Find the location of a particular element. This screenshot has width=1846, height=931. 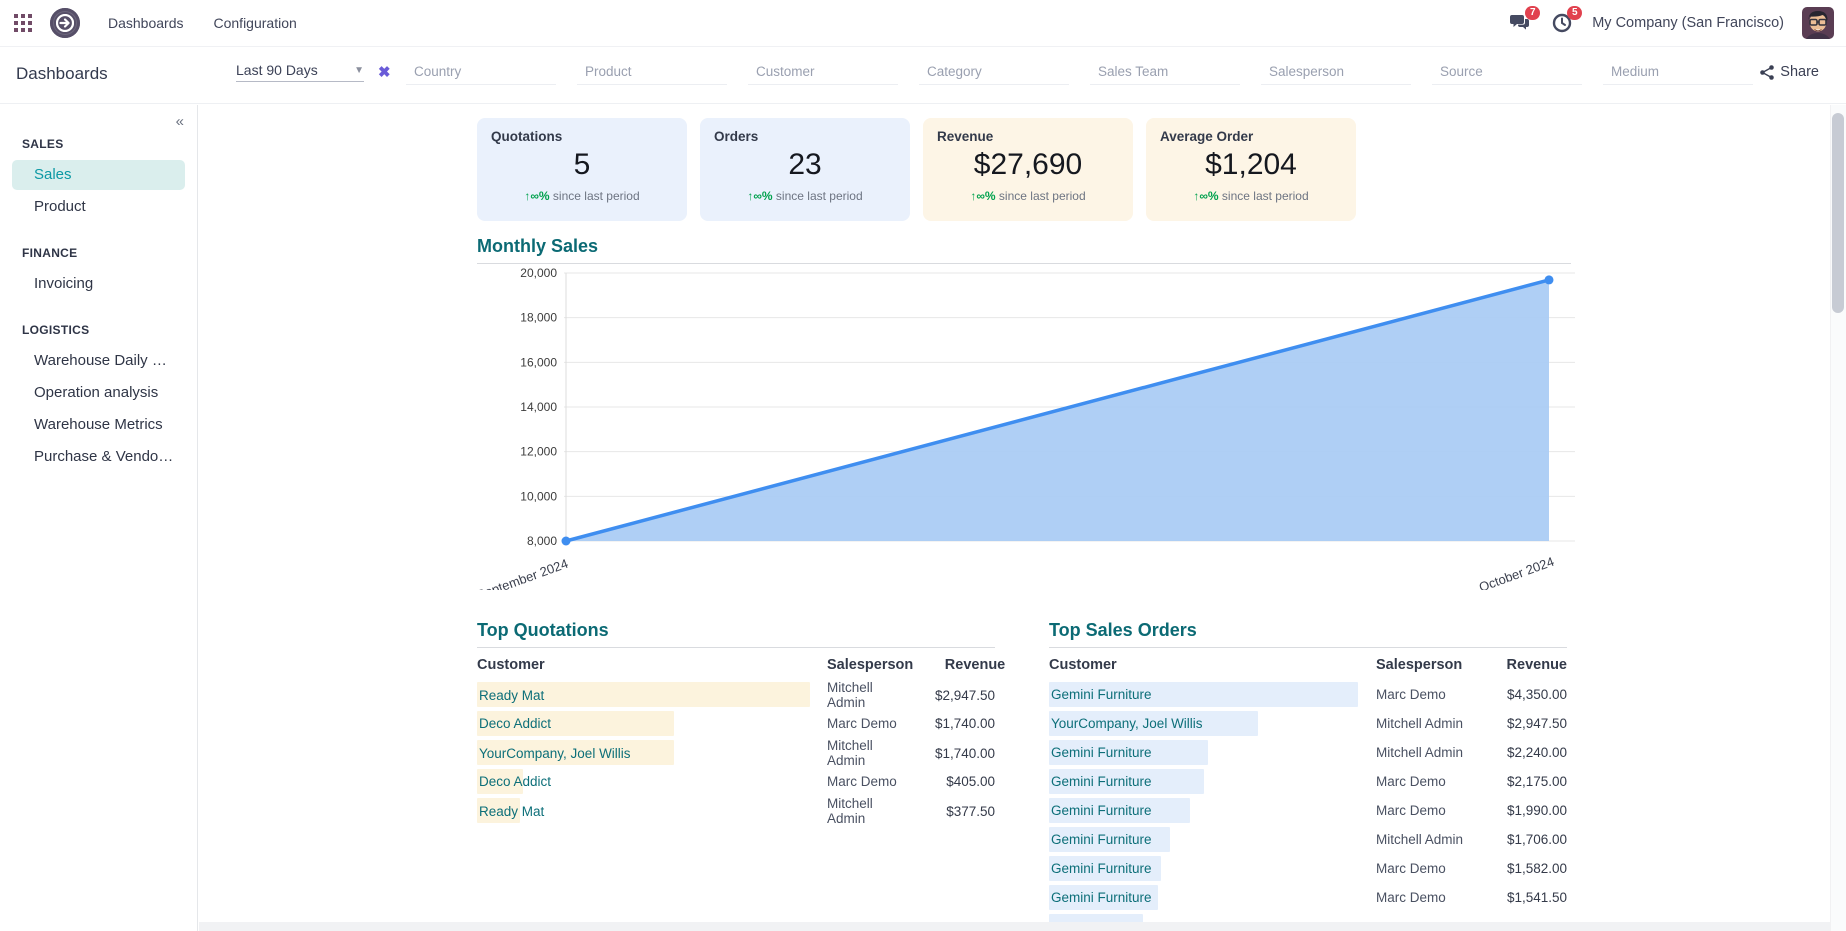

chevron-down-icon: ▼ is located at coordinates (359, 70).